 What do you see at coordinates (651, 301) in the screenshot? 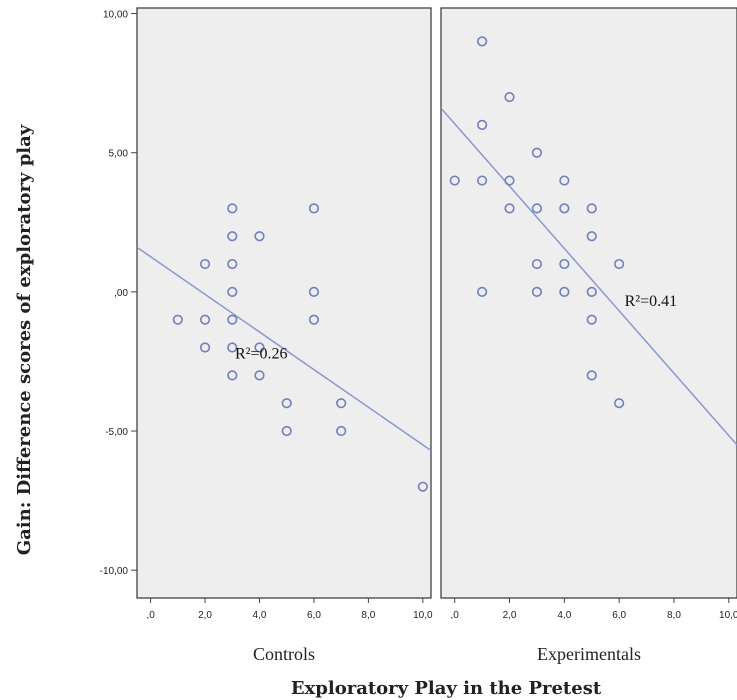
I see `r-squared-annotation: R²=0.41` at bounding box center [651, 301].